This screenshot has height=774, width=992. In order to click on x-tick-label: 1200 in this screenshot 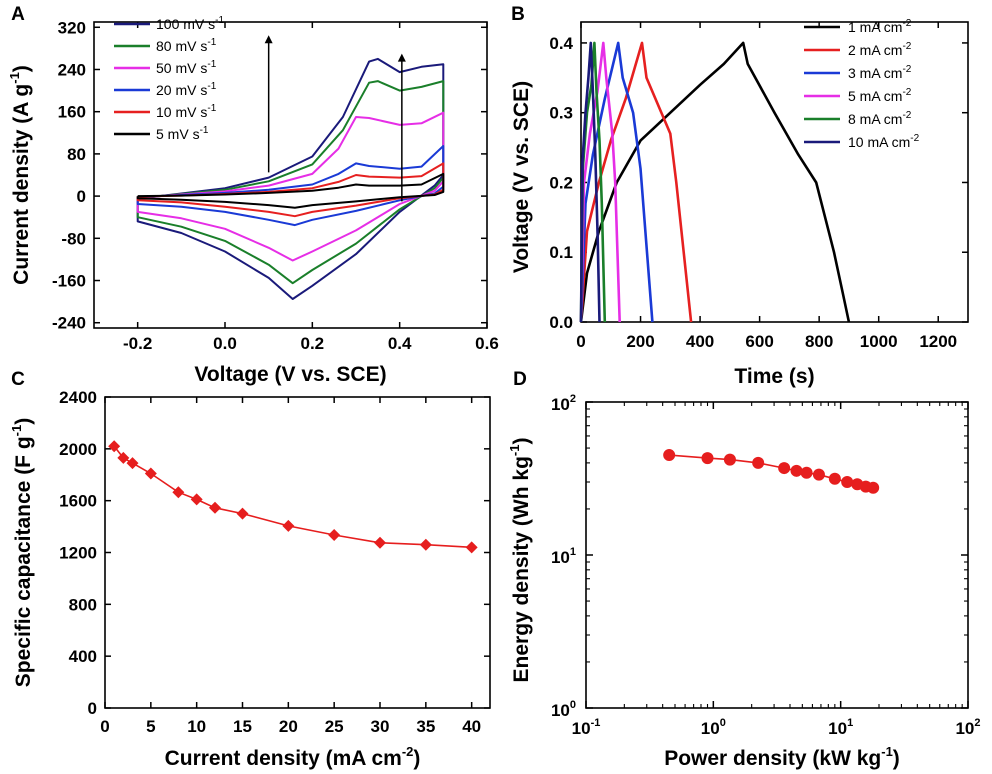, I will do `click(938, 341)`.